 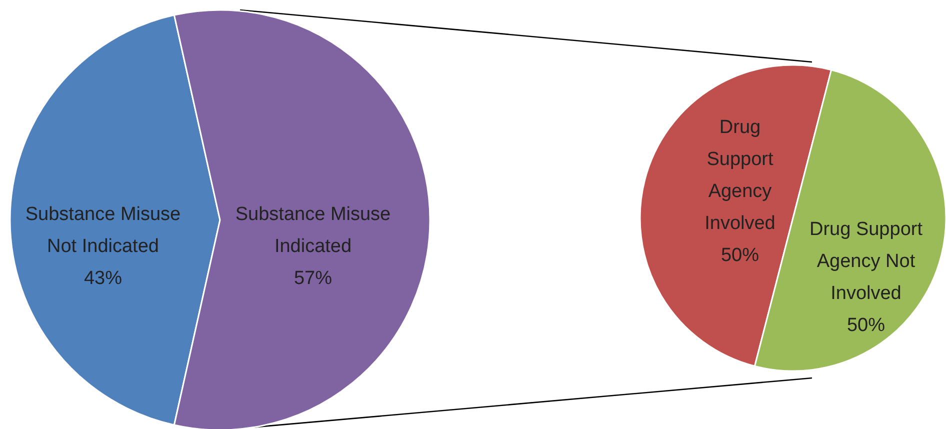 I want to click on data-label: 57%, so click(x=313, y=278).